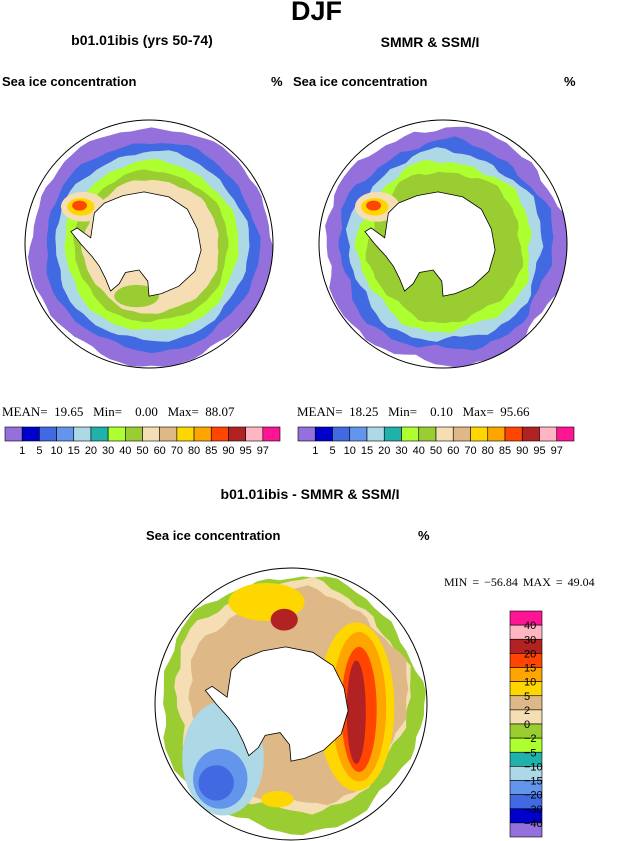 This screenshot has width=633, height=841. Describe the element at coordinates (79, 205) in the screenshot. I see `weddell-patch-core` at that location.